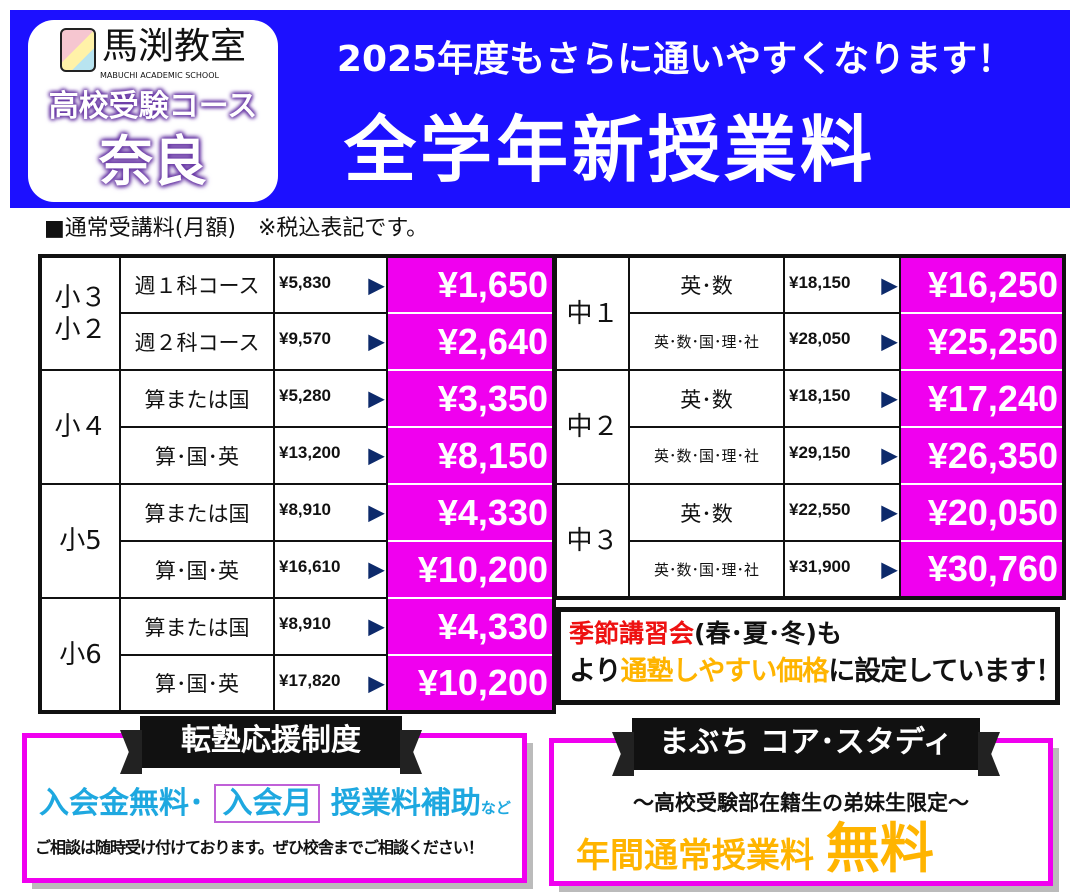 Image resolution: width=1080 pixels, height=896 pixels. I want to click on old-price: ¥5,830 ▶, so click(330, 284).